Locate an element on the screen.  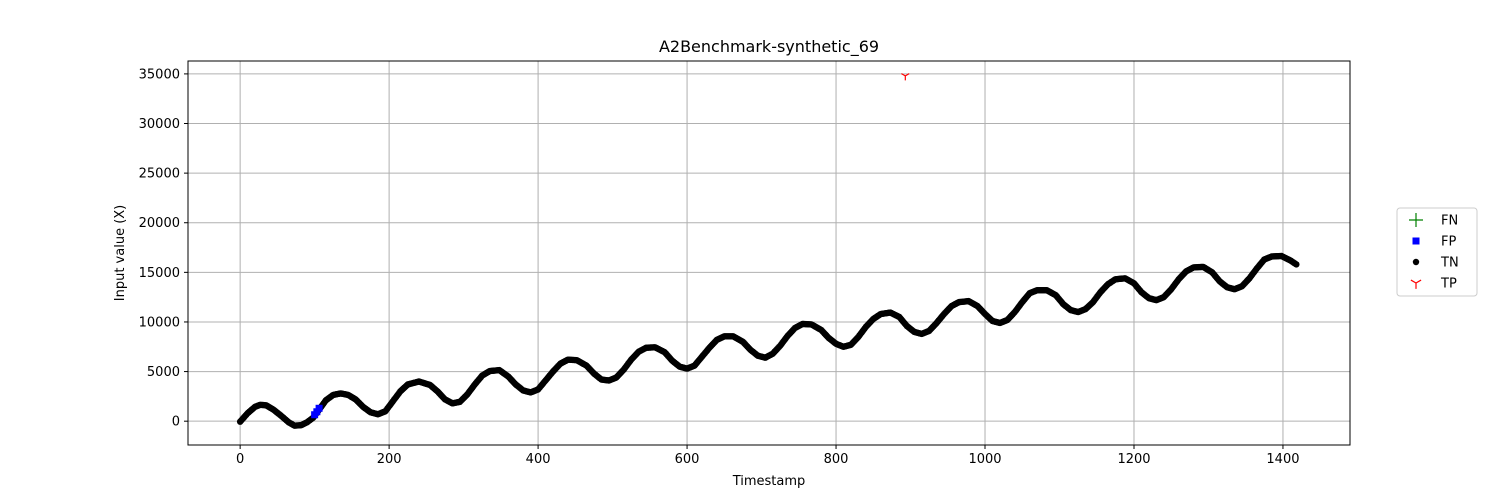
x-tick-label: 600 is located at coordinates (687, 459).